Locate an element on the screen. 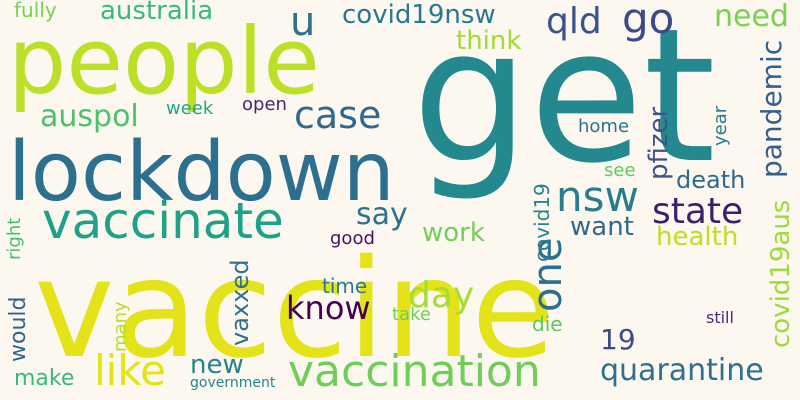 This screenshot has height=400, width=800. word-know: know is located at coordinates (328, 308).